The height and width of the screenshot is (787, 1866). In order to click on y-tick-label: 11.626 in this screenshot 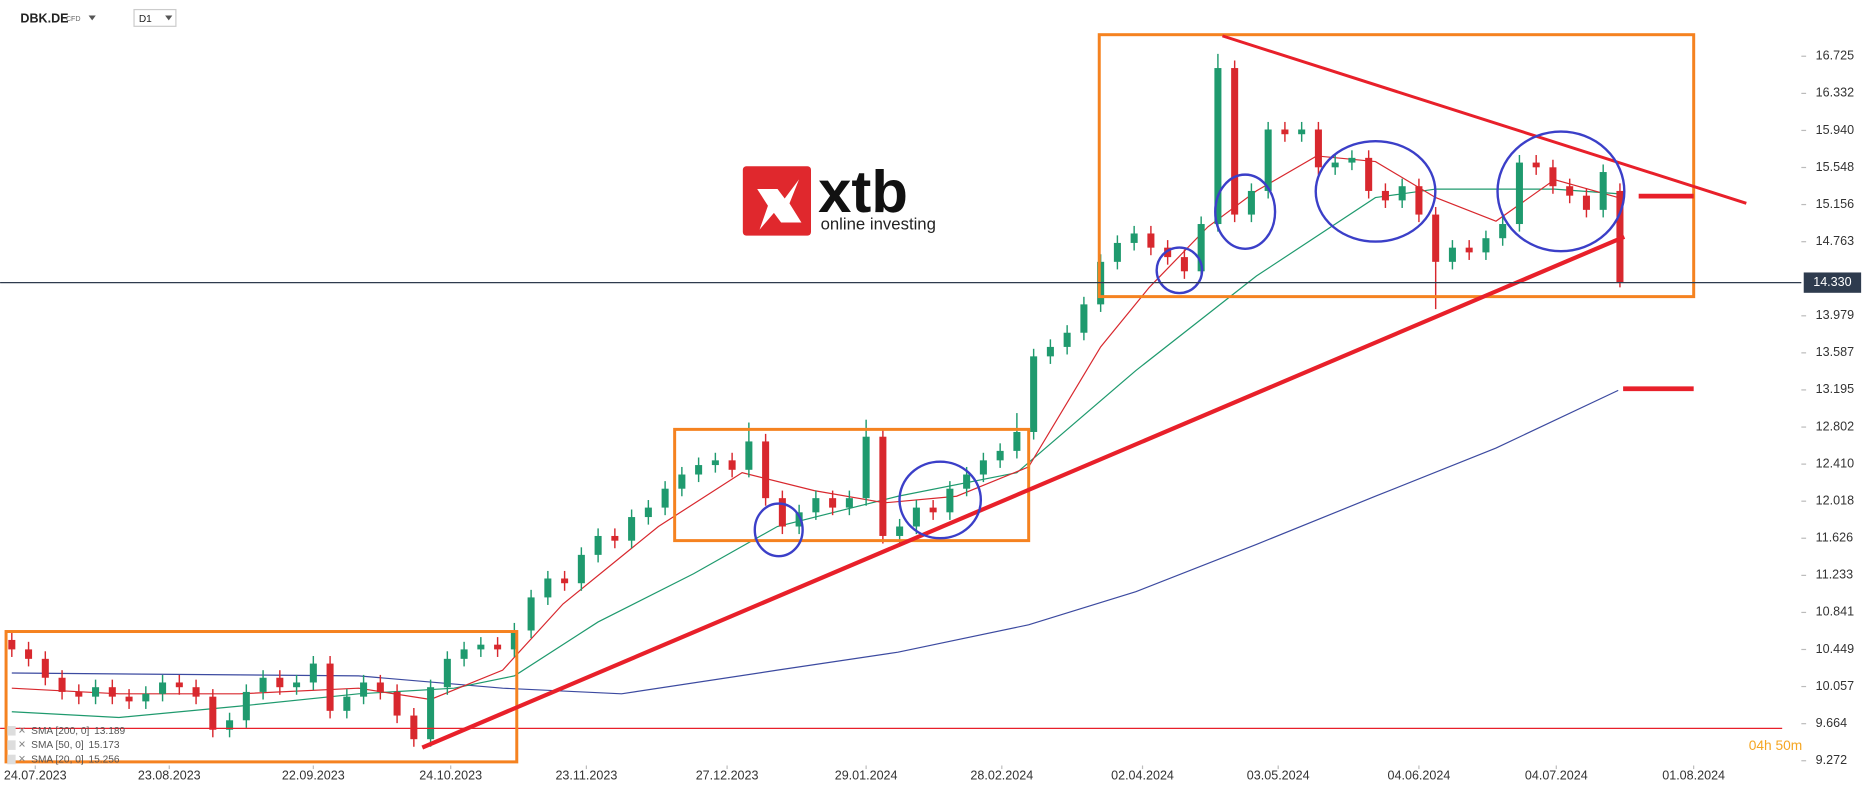, I will do `click(1834, 538)`.